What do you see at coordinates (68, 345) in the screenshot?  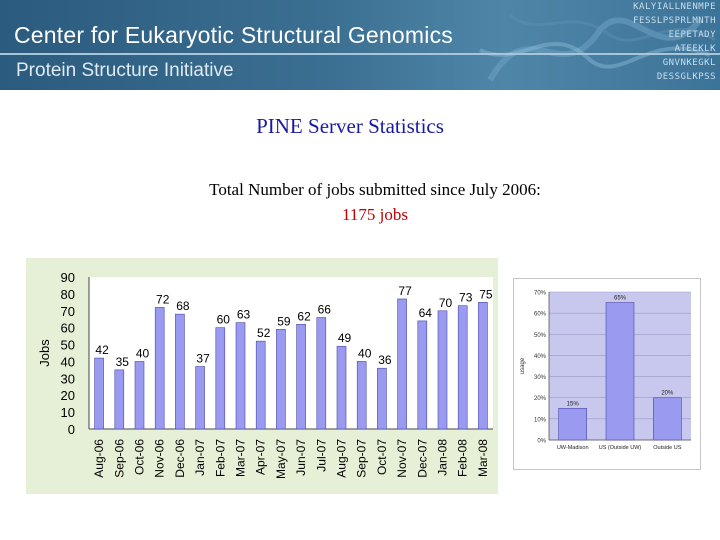 I see `y-tick-label: 50` at bounding box center [68, 345].